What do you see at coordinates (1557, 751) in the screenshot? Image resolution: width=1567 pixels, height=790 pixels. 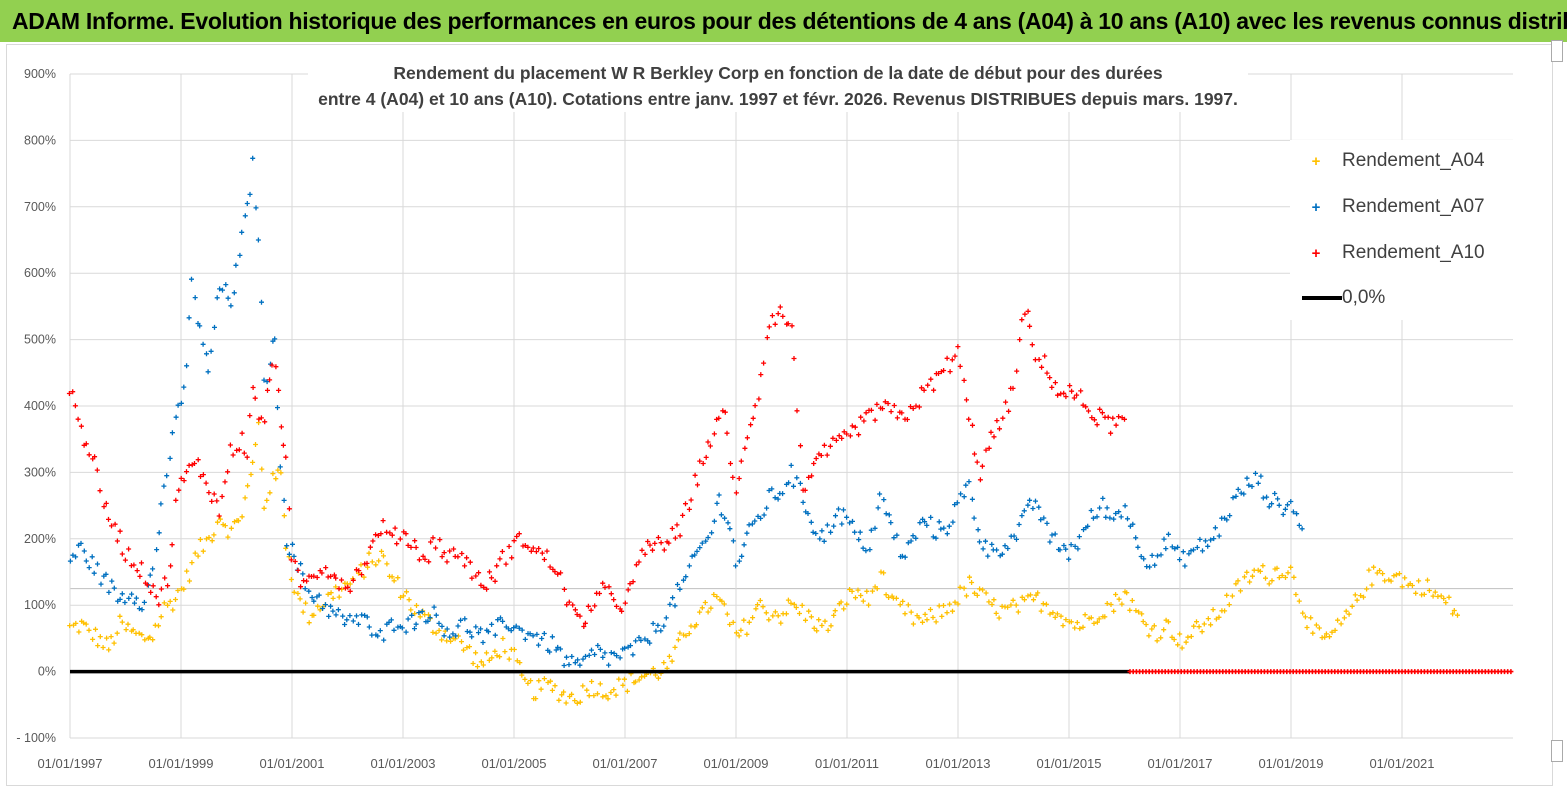 I see `chart-resize-handle-bottom` at bounding box center [1557, 751].